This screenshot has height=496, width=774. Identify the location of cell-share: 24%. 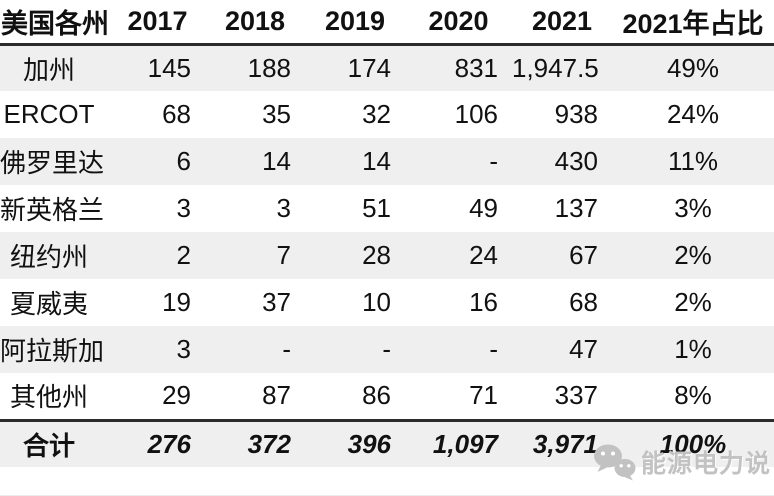
(693, 114).